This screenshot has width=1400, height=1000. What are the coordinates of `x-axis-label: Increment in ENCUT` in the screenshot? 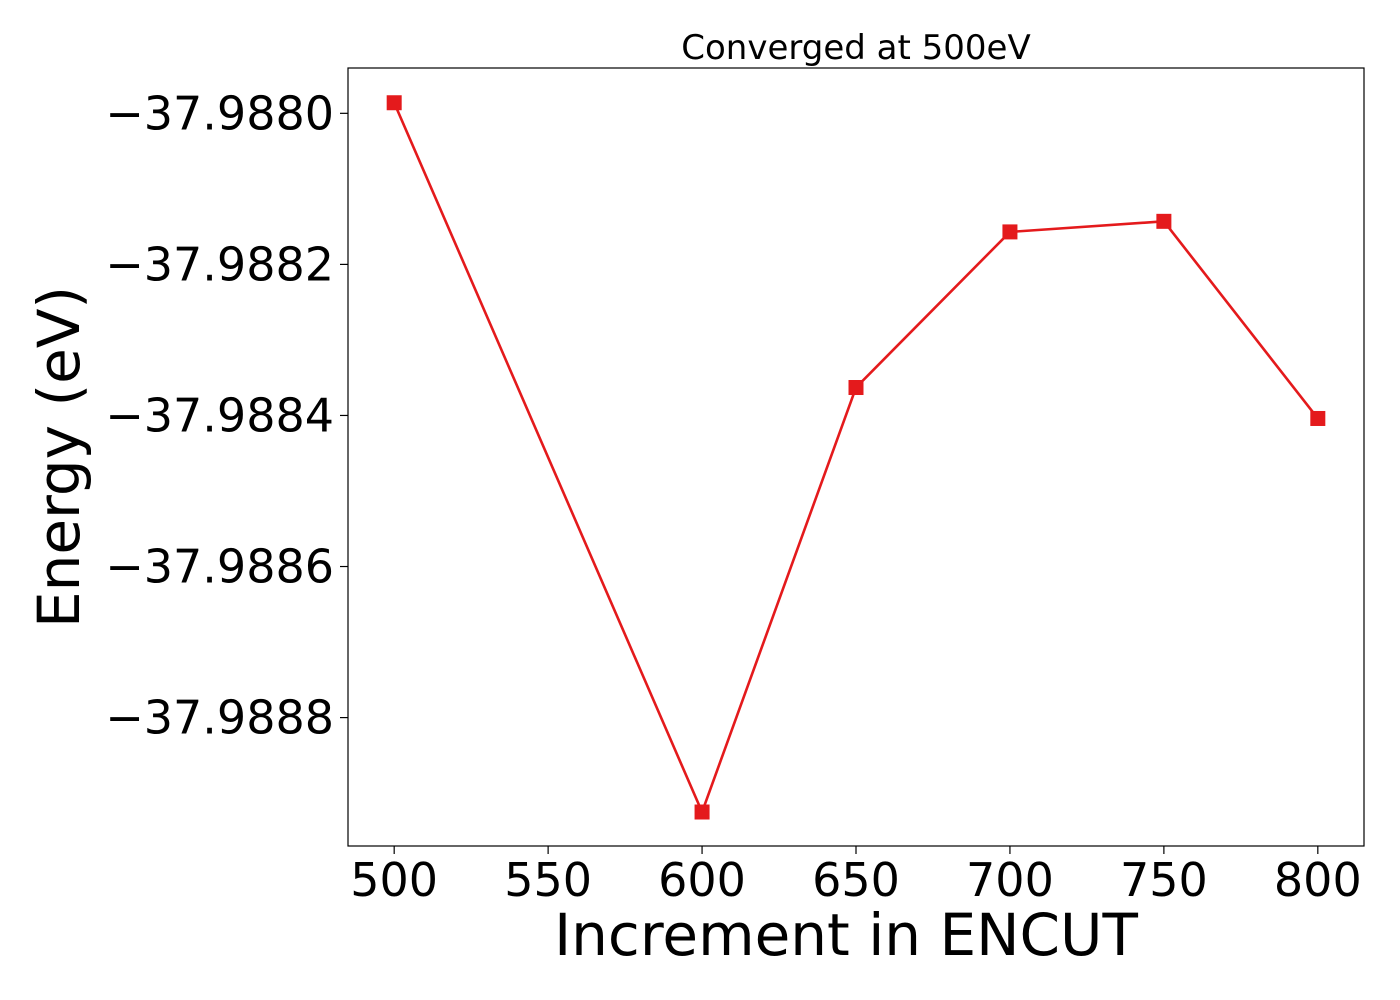 It's located at (846, 935).